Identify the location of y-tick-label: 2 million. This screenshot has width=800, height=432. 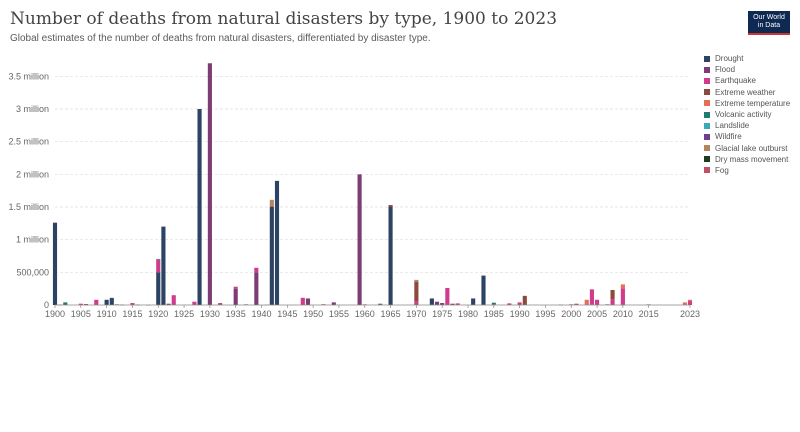
(32, 174).